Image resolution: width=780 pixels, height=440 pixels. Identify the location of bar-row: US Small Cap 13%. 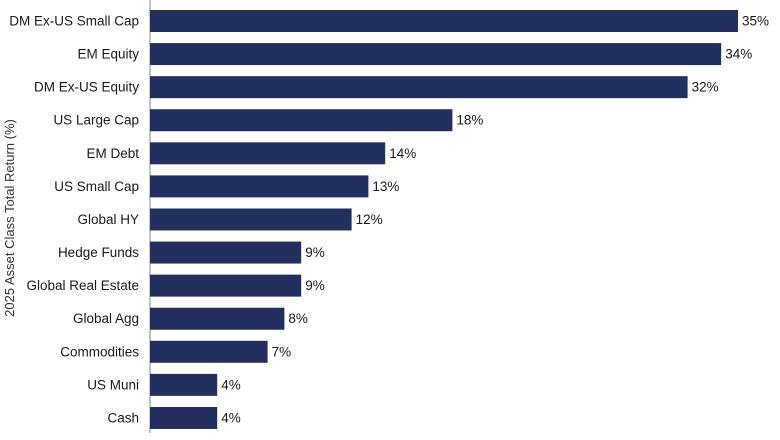
(226, 186).